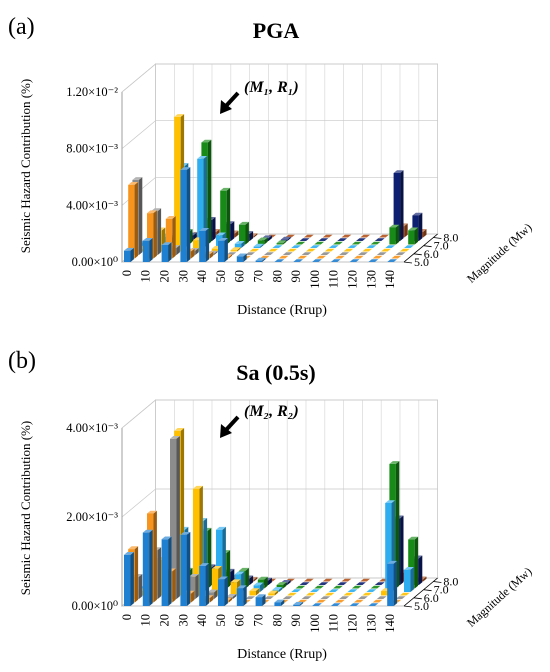 The image size is (550, 672). Describe the element at coordinates (315, 623) in the screenshot. I see `x-tick-label: 100` at that location.